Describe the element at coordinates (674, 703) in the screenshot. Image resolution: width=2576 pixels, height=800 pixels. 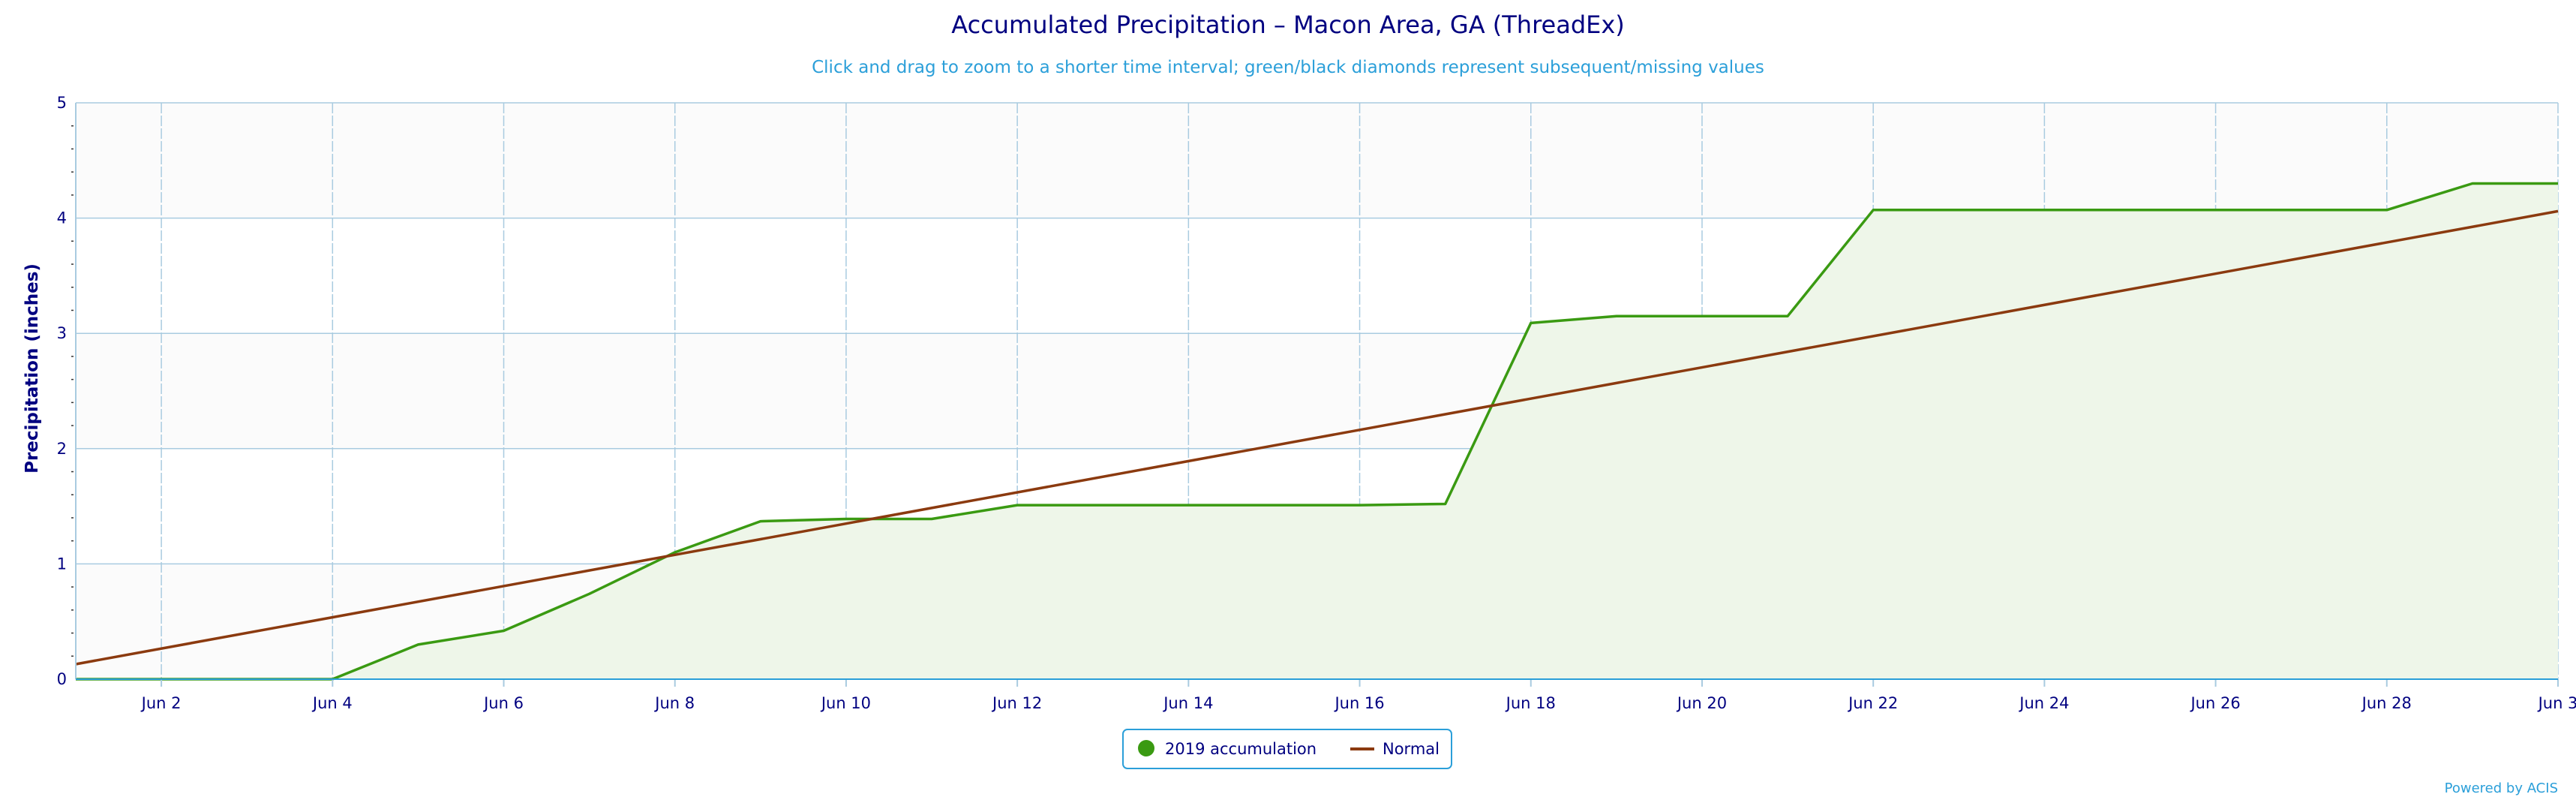
I see `x-tick-label-8: Jun 8` at that location.